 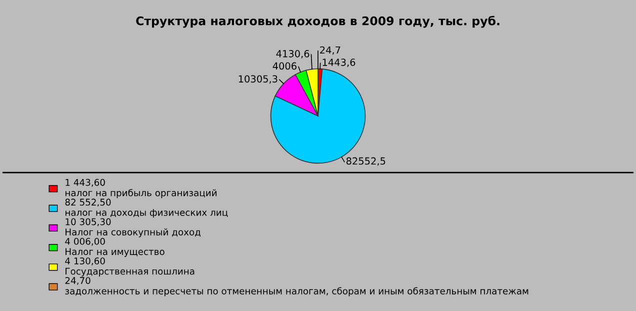 I want to click on data-label: 4006, so click(x=284, y=66).